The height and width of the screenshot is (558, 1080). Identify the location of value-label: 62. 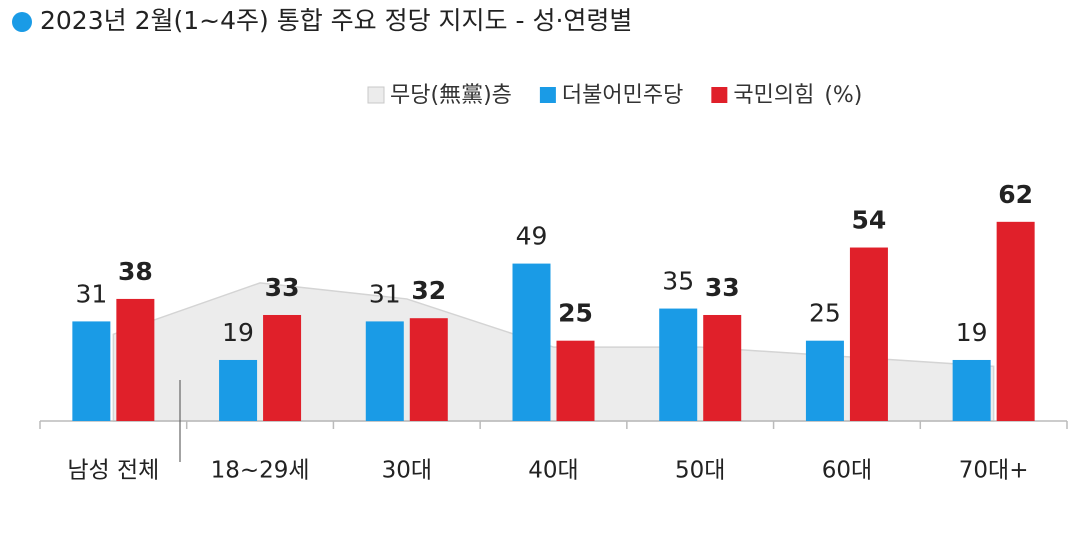
(1015, 194).